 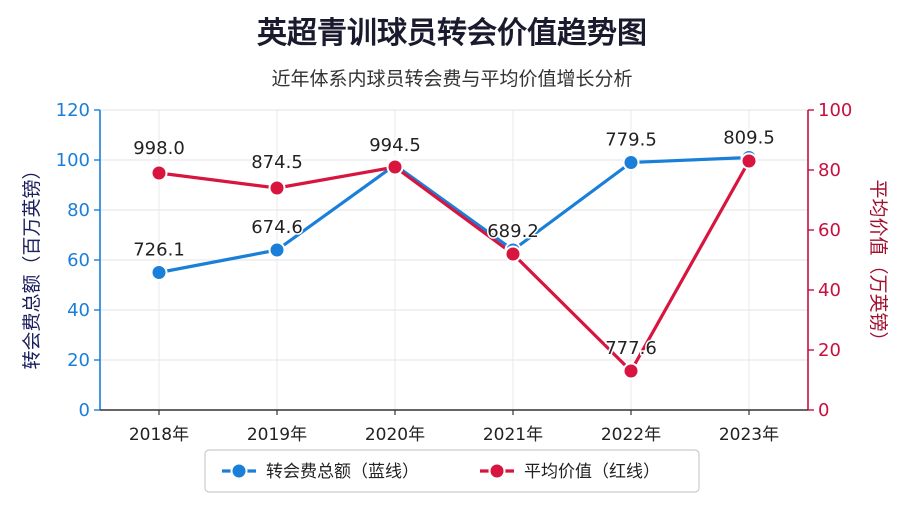 What do you see at coordinates (78, 260) in the screenshot?
I see `y-left-tick-label: 60` at bounding box center [78, 260].